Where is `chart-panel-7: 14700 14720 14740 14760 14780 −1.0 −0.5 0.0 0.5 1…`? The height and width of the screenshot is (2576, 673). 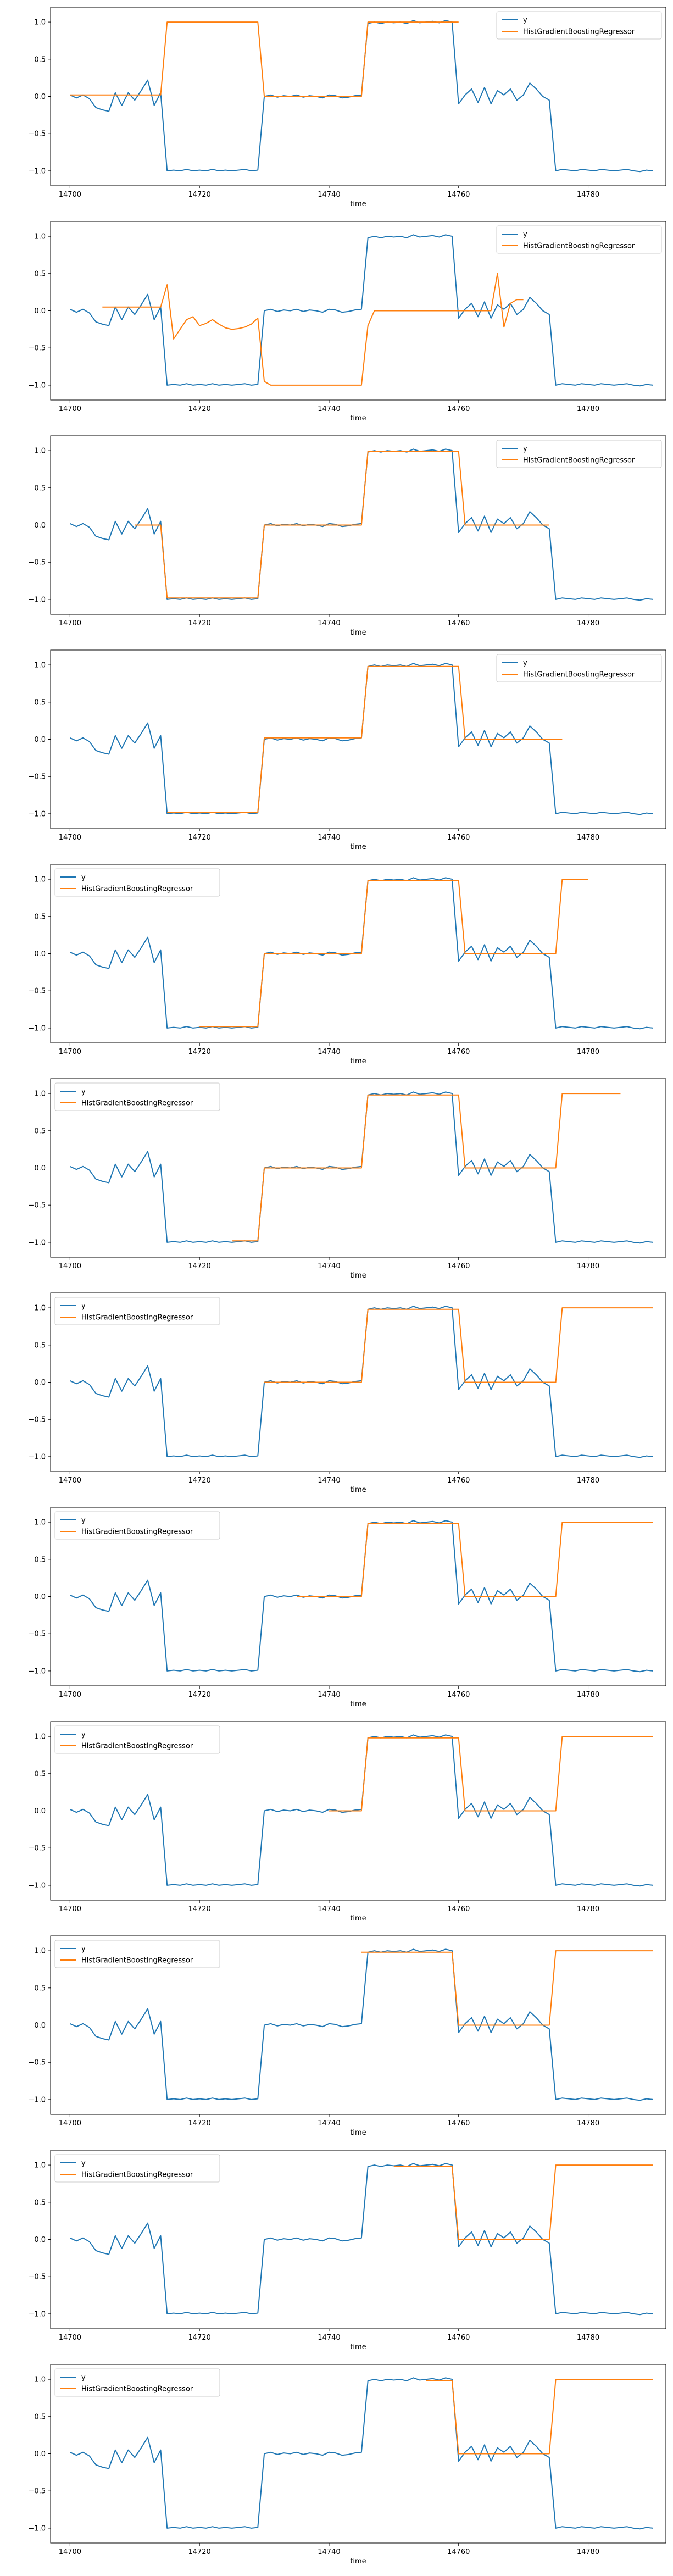
chart-panel-7: 14700 14720 14740 14760 14780 −1.0 −0.5 0.0 0.5 1… is located at coordinates (347, 1393).